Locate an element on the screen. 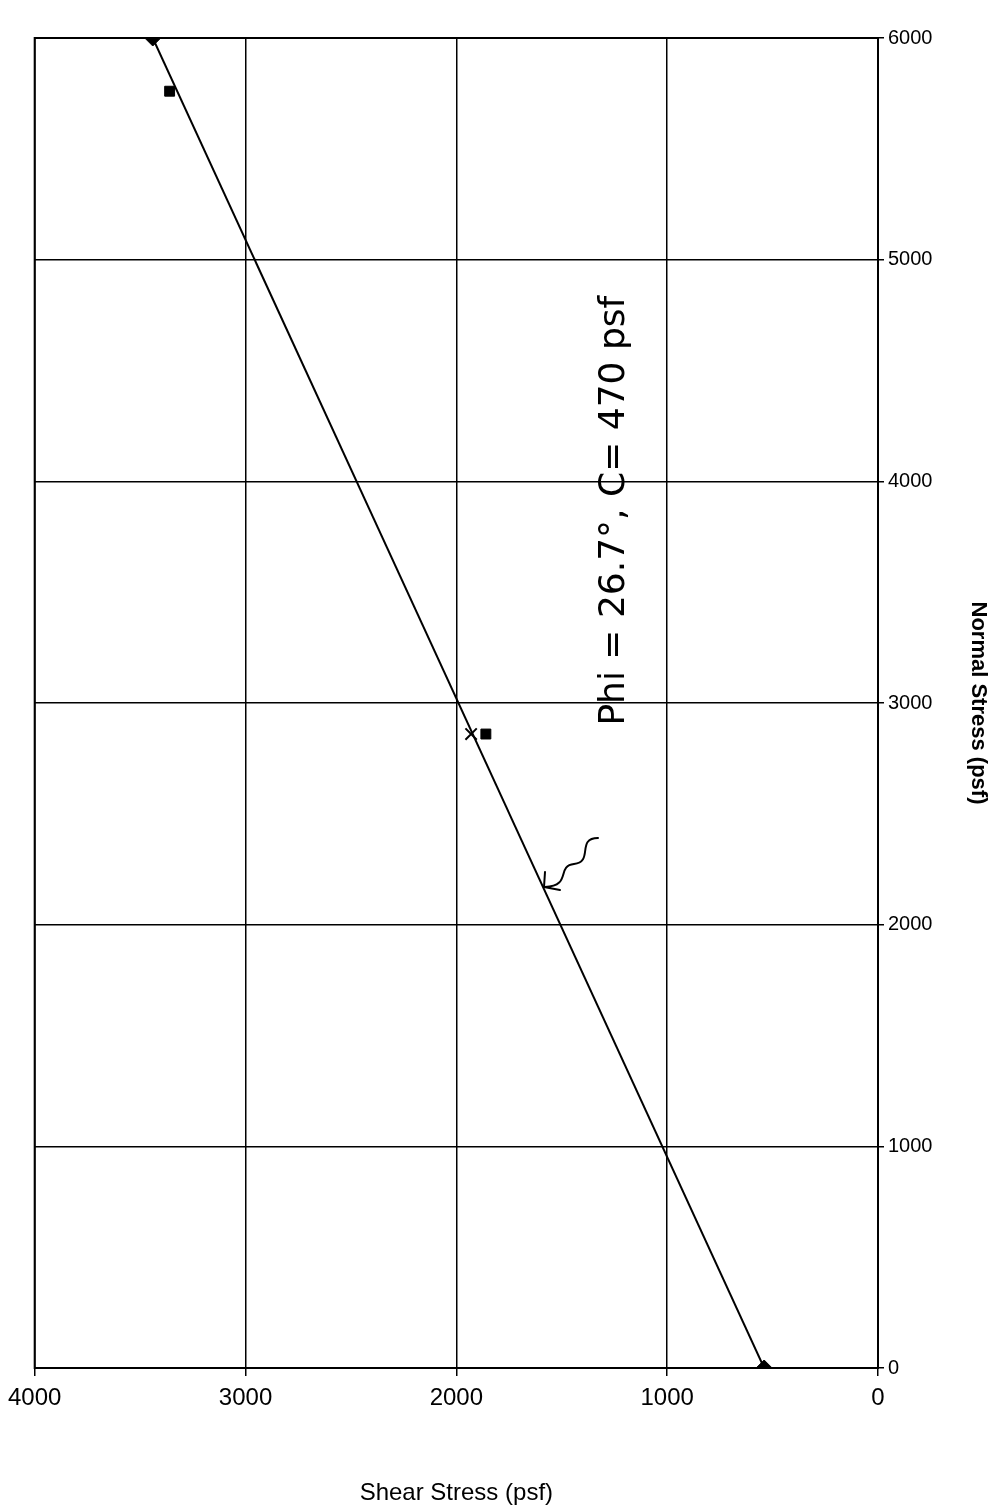 Image resolution: width=995 pixels, height=1512 pixels. y-tick-label: 4000 is located at coordinates (910, 479).